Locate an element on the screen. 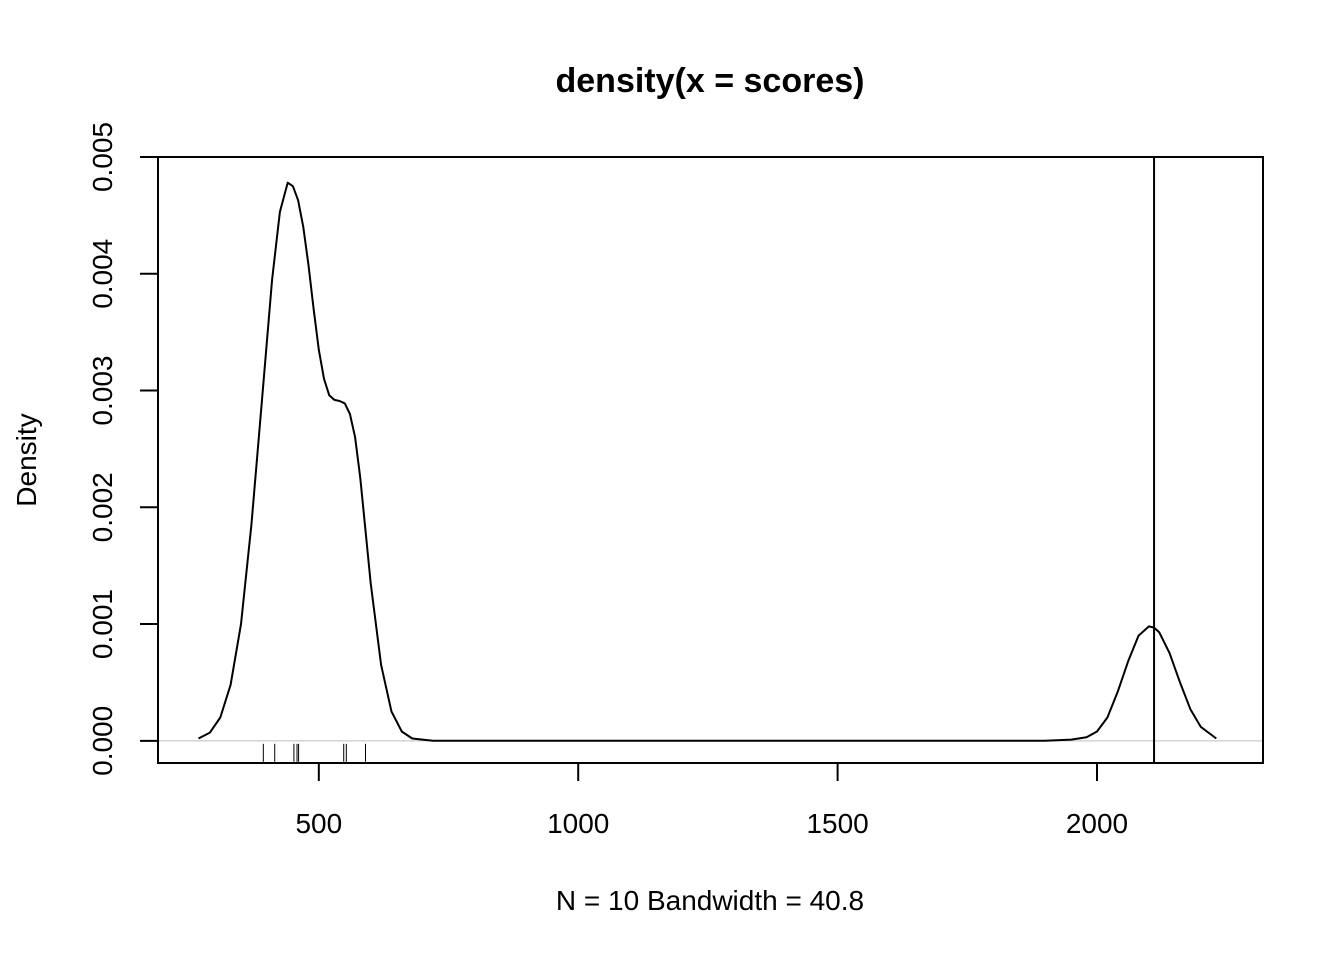  chart-title: density(x = scores) is located at coordinates (710, 81).